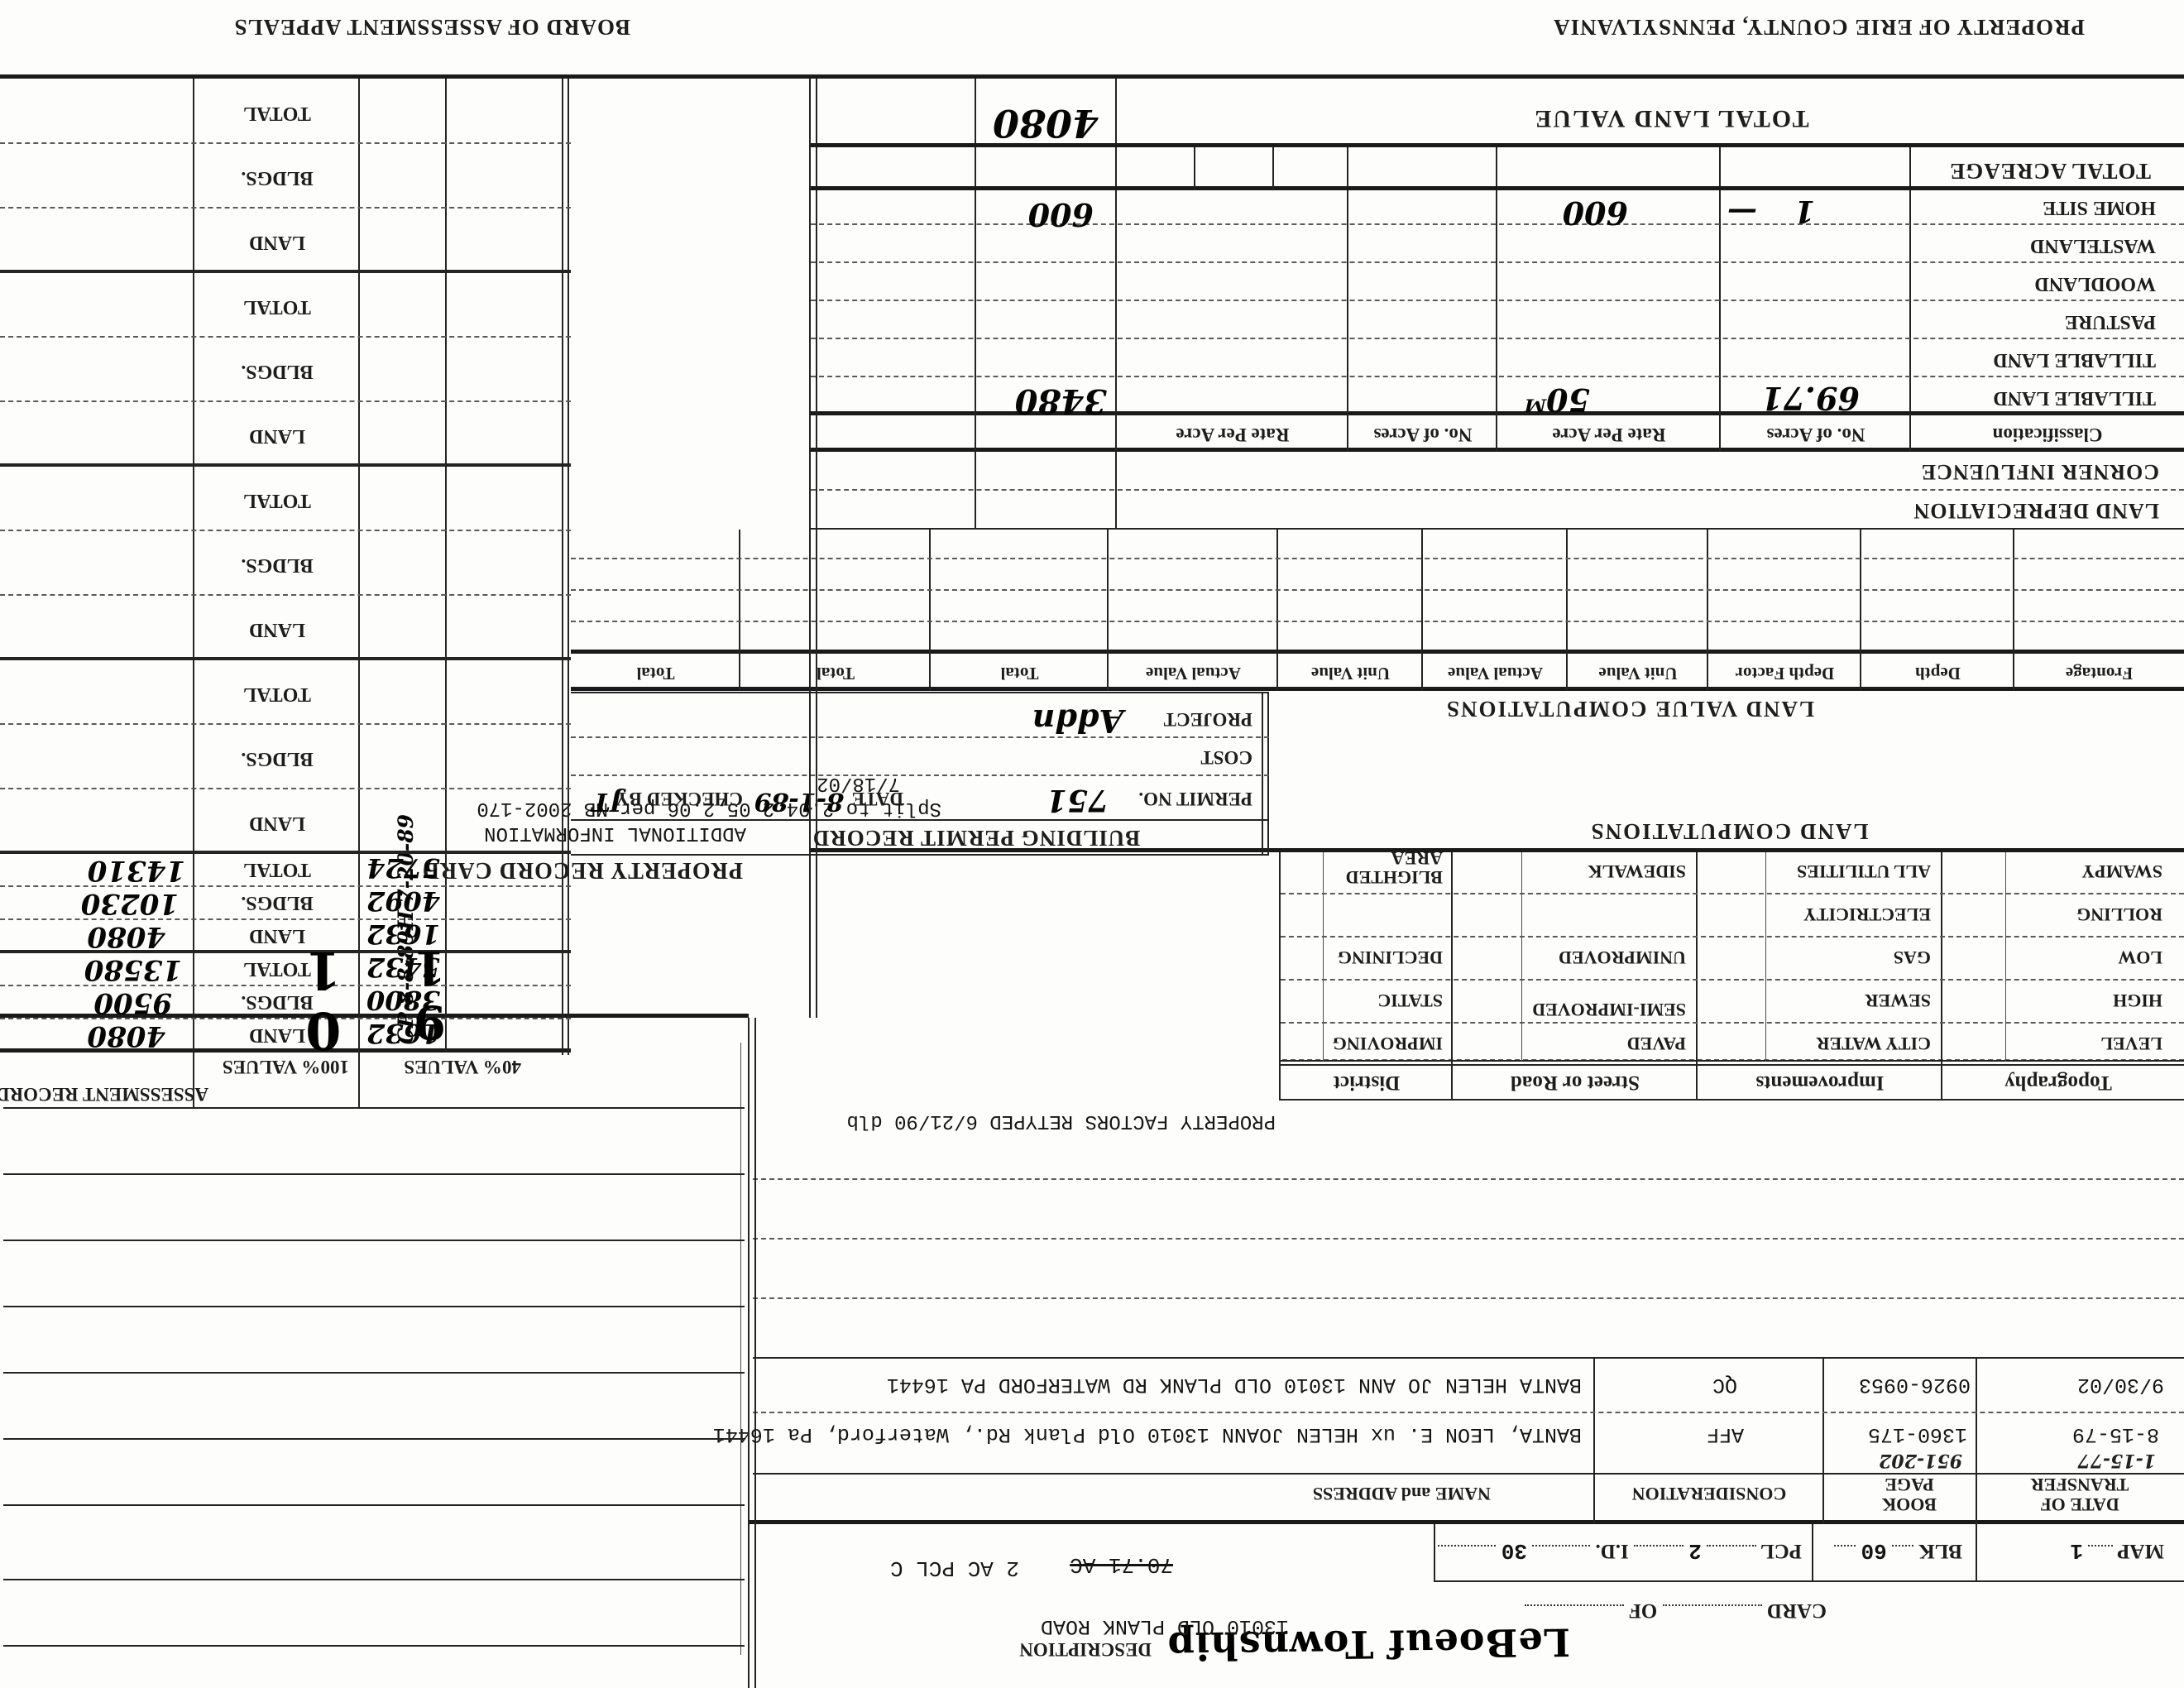  What do you see at coordinates (1712, 1615) in the screenshot?
I see `card-leader` at bounding box center [1712, 1615].